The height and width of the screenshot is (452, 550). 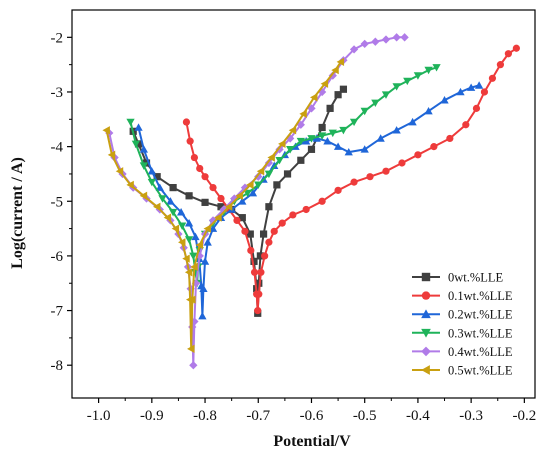 What do you see at coordinates (57, 93) in the screenshot?
I see `y-tick-label: -3` at bounding box center [57, 93].